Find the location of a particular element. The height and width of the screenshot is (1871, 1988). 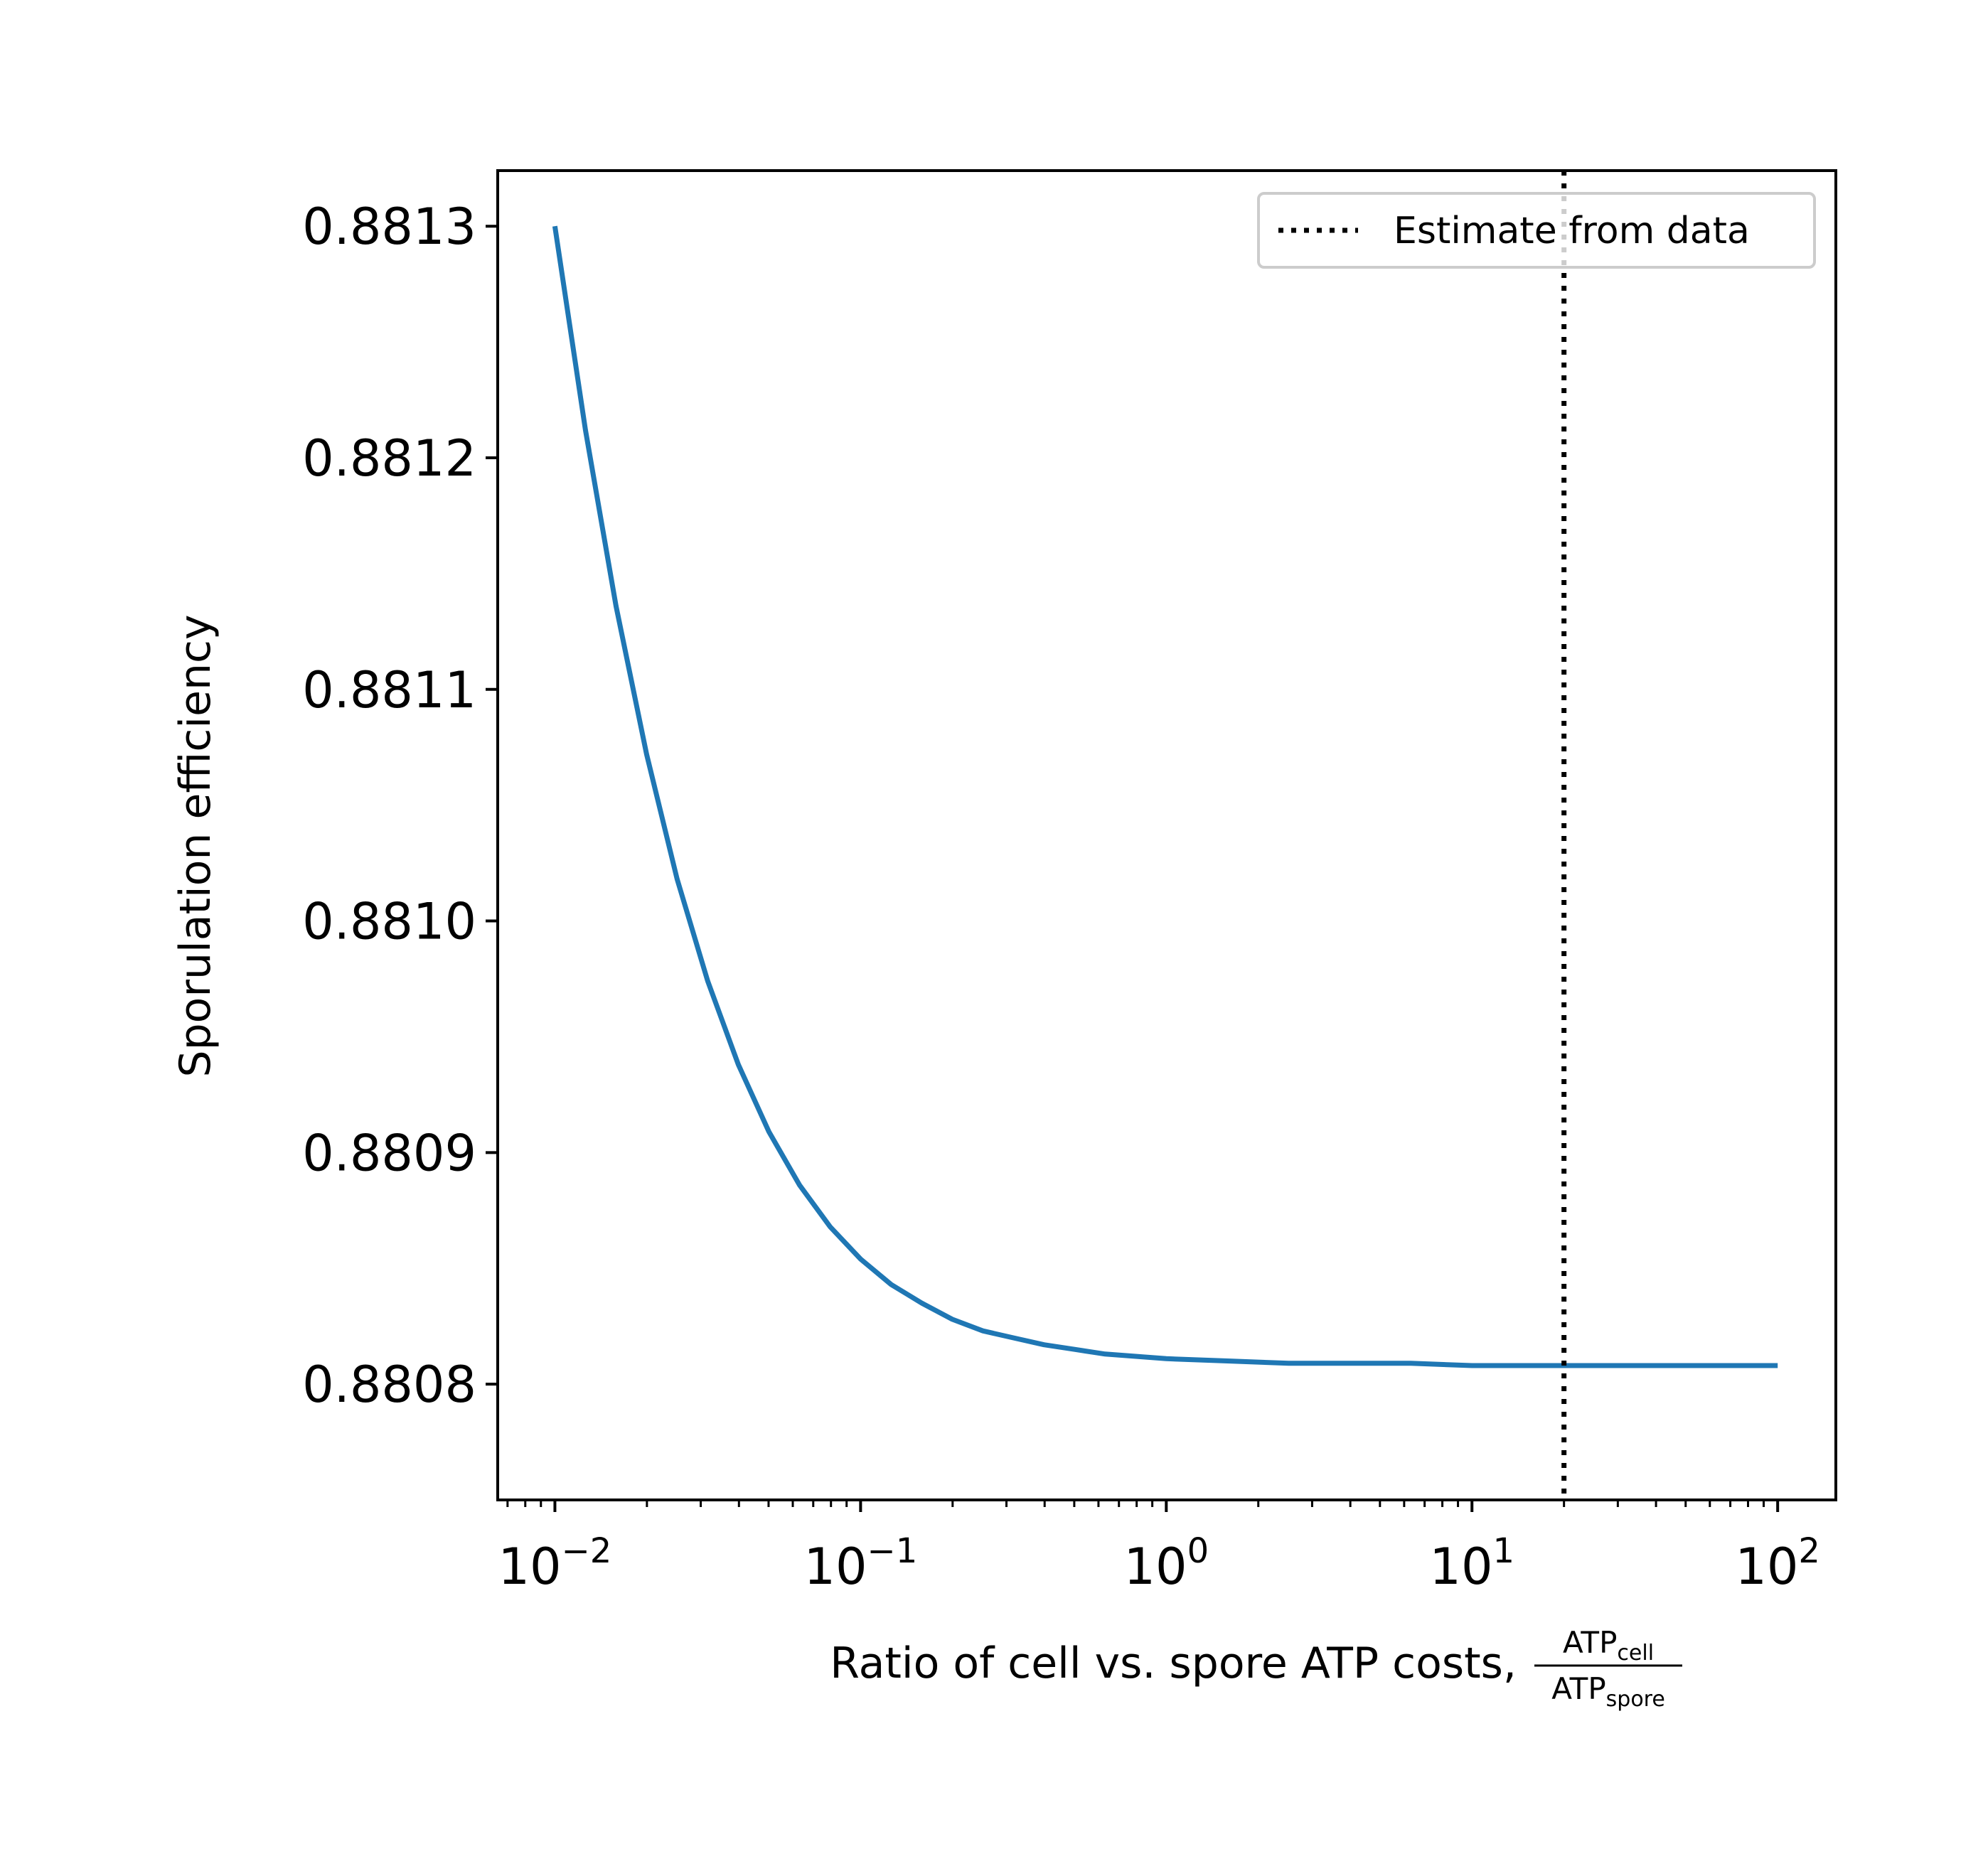

y-tick-label: 0.8811 is located at coordinates (389, 690).